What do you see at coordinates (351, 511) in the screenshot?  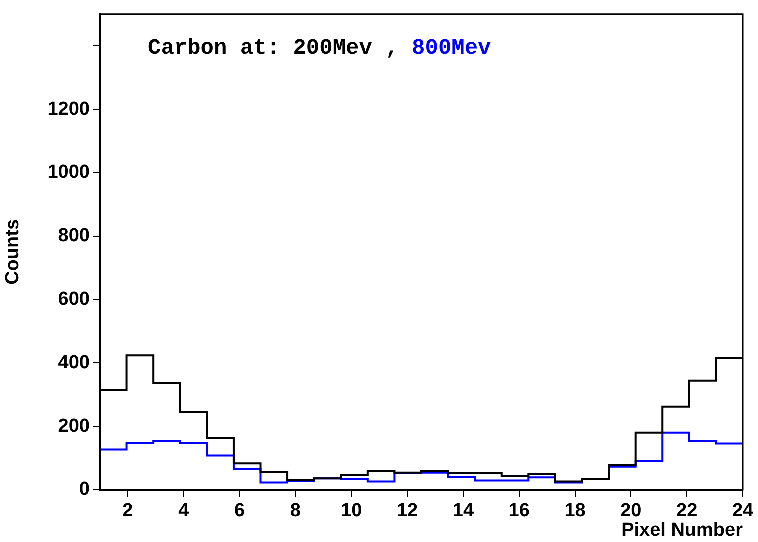 I see `x-tick-label: 10` at bounding box center [351, 511].